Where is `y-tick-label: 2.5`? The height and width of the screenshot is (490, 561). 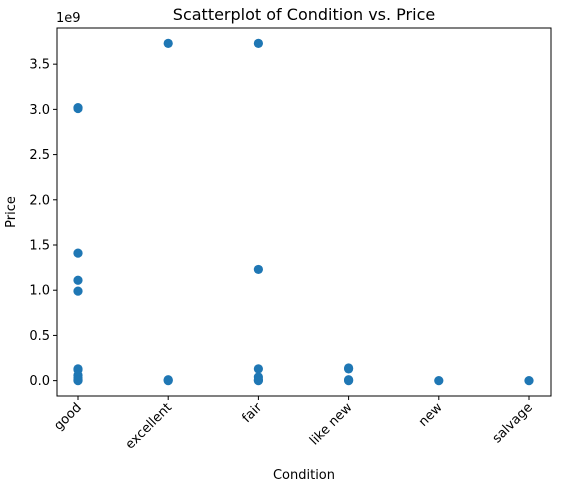 y-tick-label: 2.5 is located at coordinates (39, 155).